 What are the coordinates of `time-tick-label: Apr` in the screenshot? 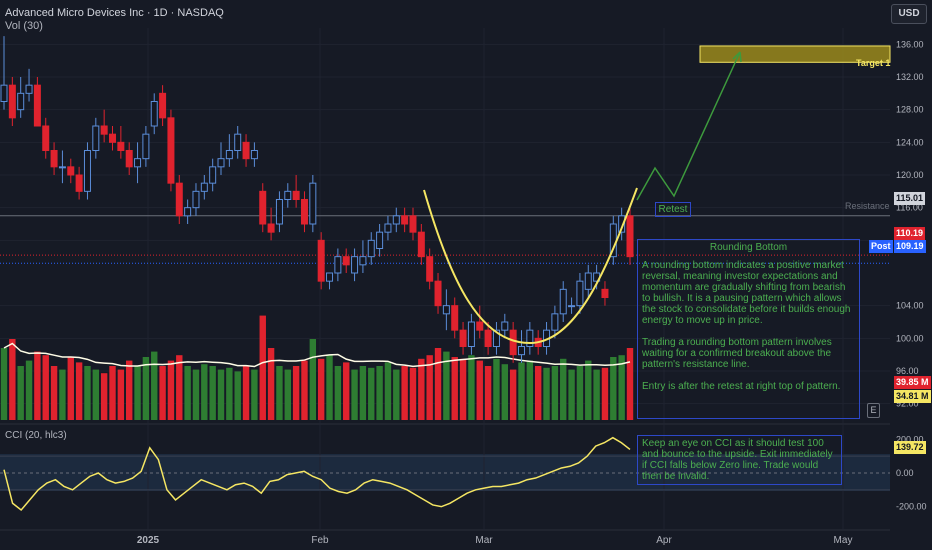 It's located at (664, 540).